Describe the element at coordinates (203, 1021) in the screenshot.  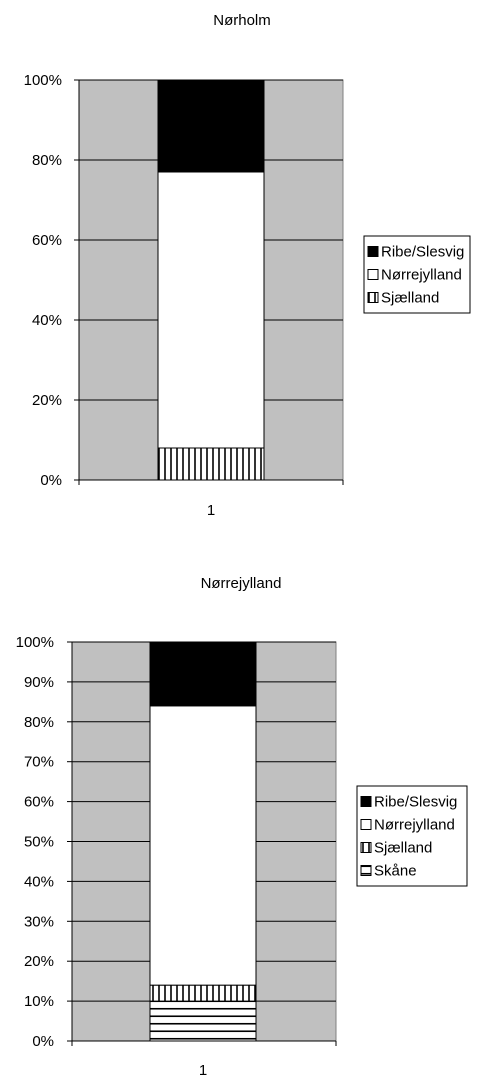
I see `bar-segment-sk-ne` at that location.